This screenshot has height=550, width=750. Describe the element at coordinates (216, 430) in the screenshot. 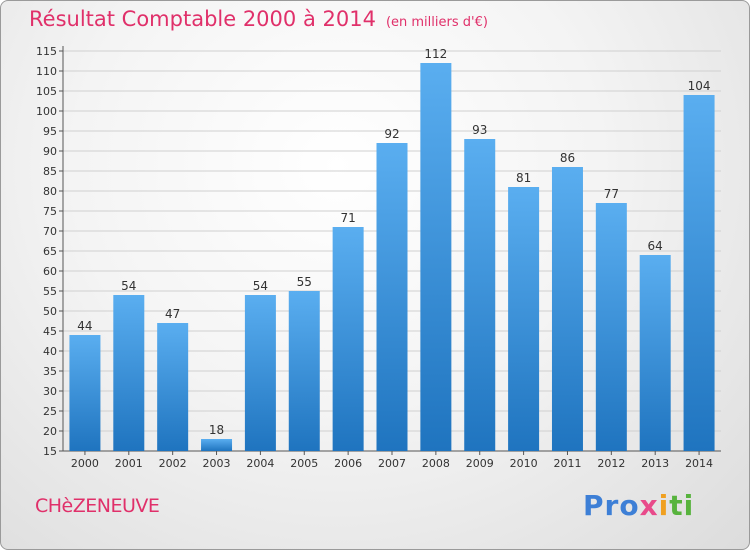

I see `data-label-2003: 18` at that location.